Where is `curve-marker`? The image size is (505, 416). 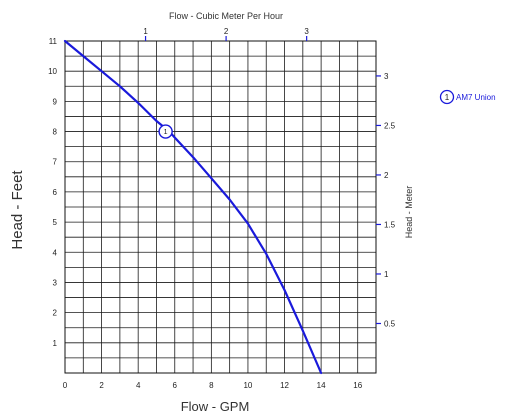
curve-marker is located at coordinates (165, 131).